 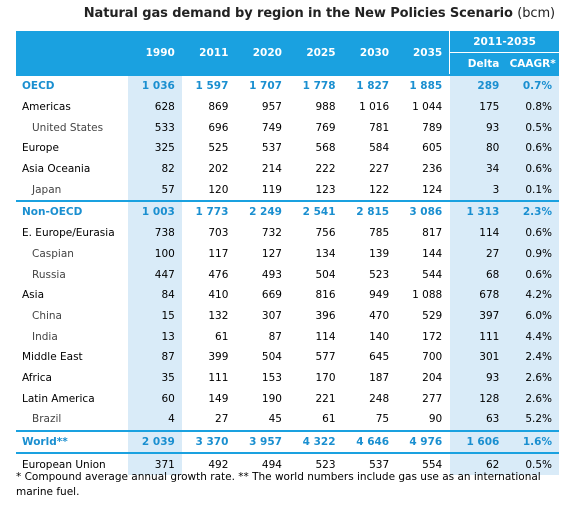 I want to click on value-delta: 34, so click(x=478, y=169).